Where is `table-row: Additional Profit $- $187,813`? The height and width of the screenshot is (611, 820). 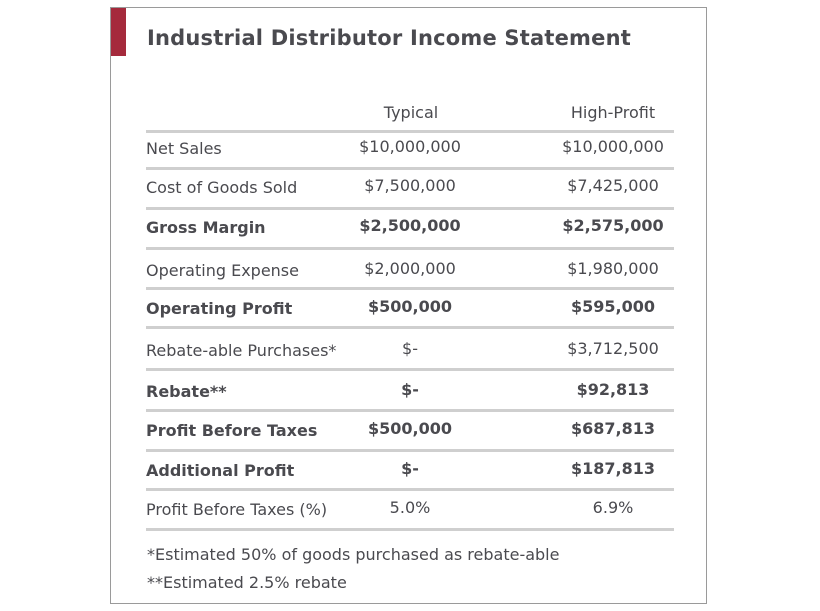
table-row: Additional Profit $- $187,813 is located at coordinates (410, 479).